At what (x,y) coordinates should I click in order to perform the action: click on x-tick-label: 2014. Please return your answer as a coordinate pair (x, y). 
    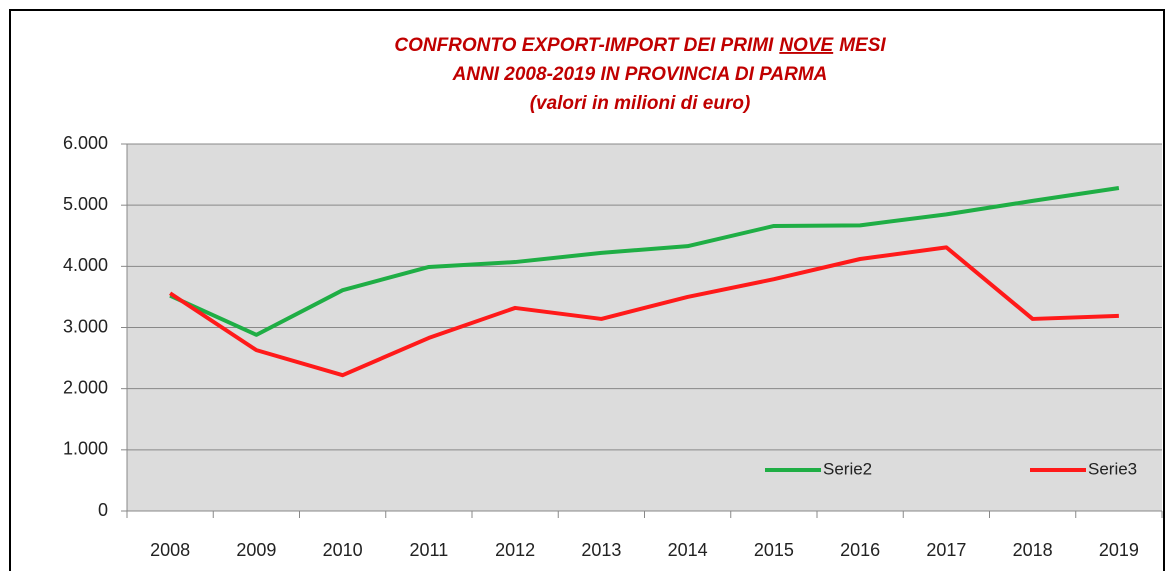
    Looking at the image, I should click on (688, 550).